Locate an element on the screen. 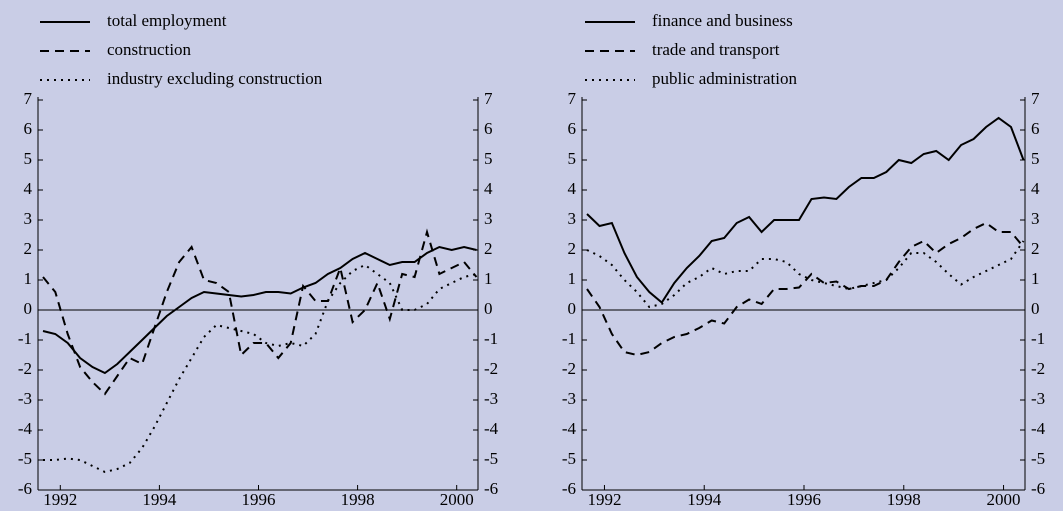  legend-label: finance and business is located at coordinates (722, 20).